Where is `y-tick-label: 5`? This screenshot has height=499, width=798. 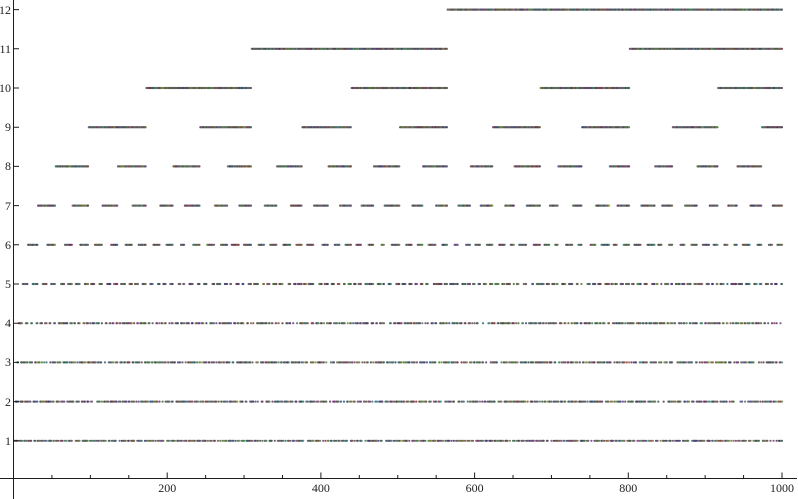
y-tick-label: 5 is located at coordinates (8, 284).